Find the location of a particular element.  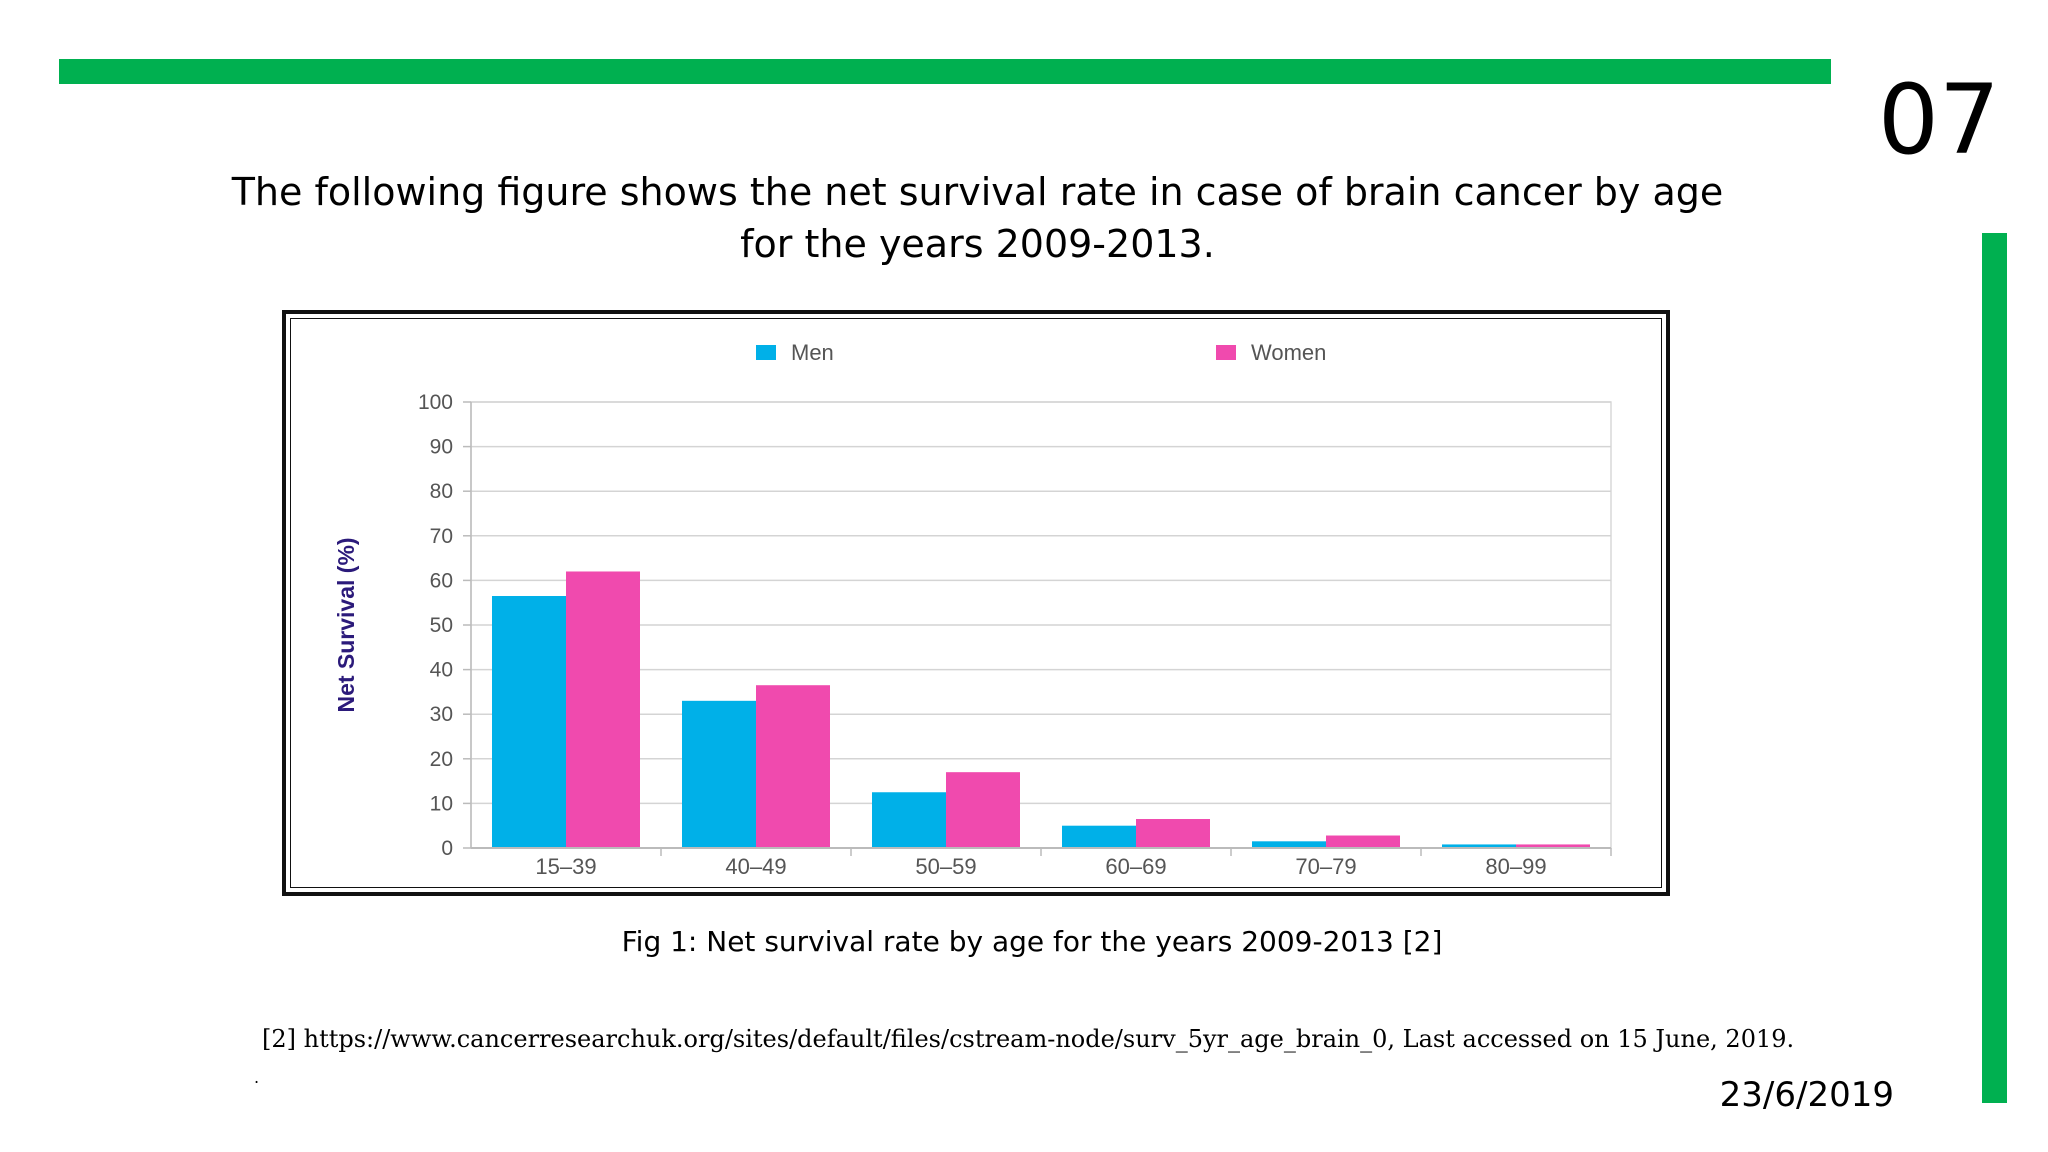

legend-swatch-men is located at coordinates (766, 352).